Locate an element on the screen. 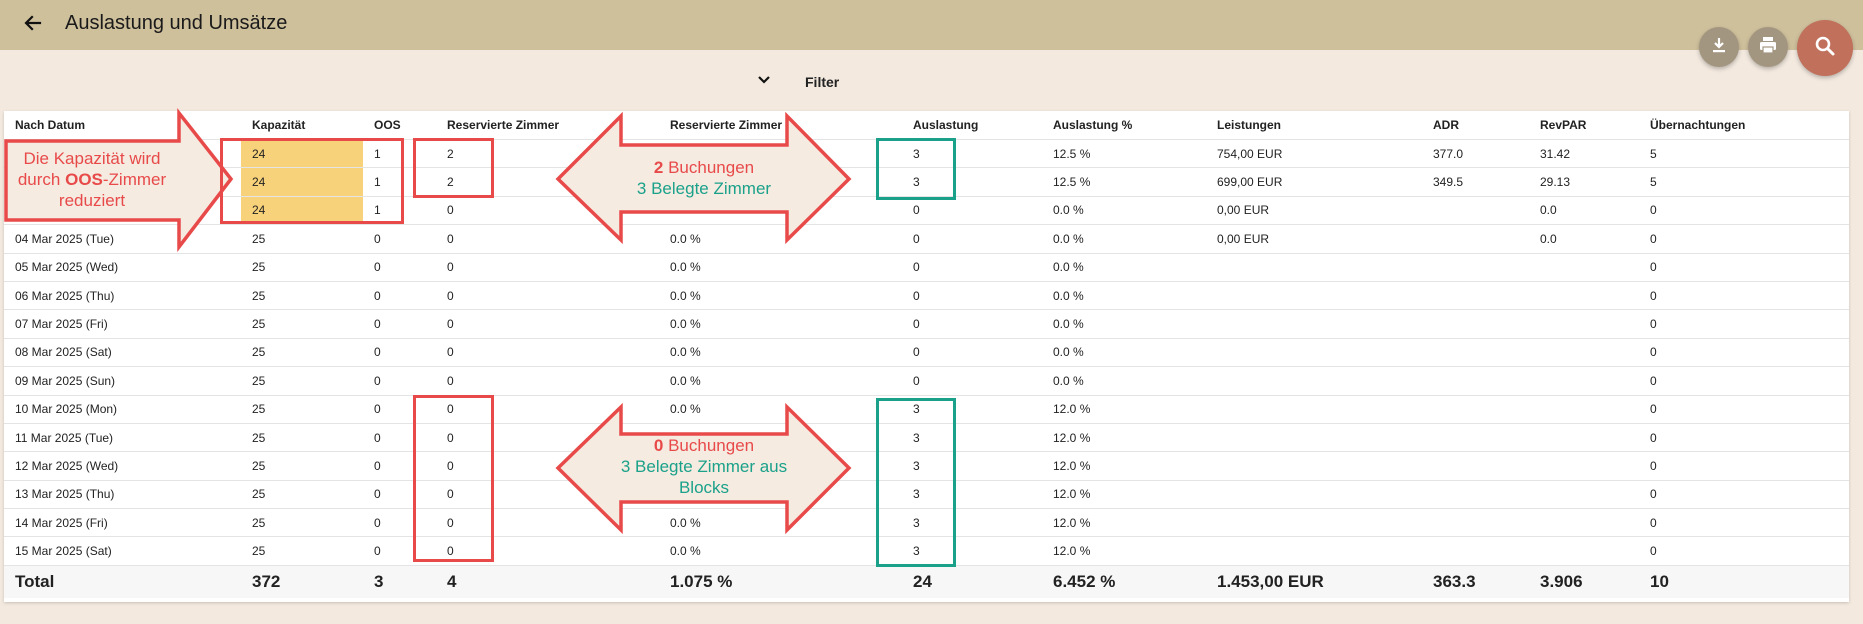 This screenshot has width=1863, height=624. table-cell: 06 Mar 2025 (Thu) is located at coordinates (122, 296).